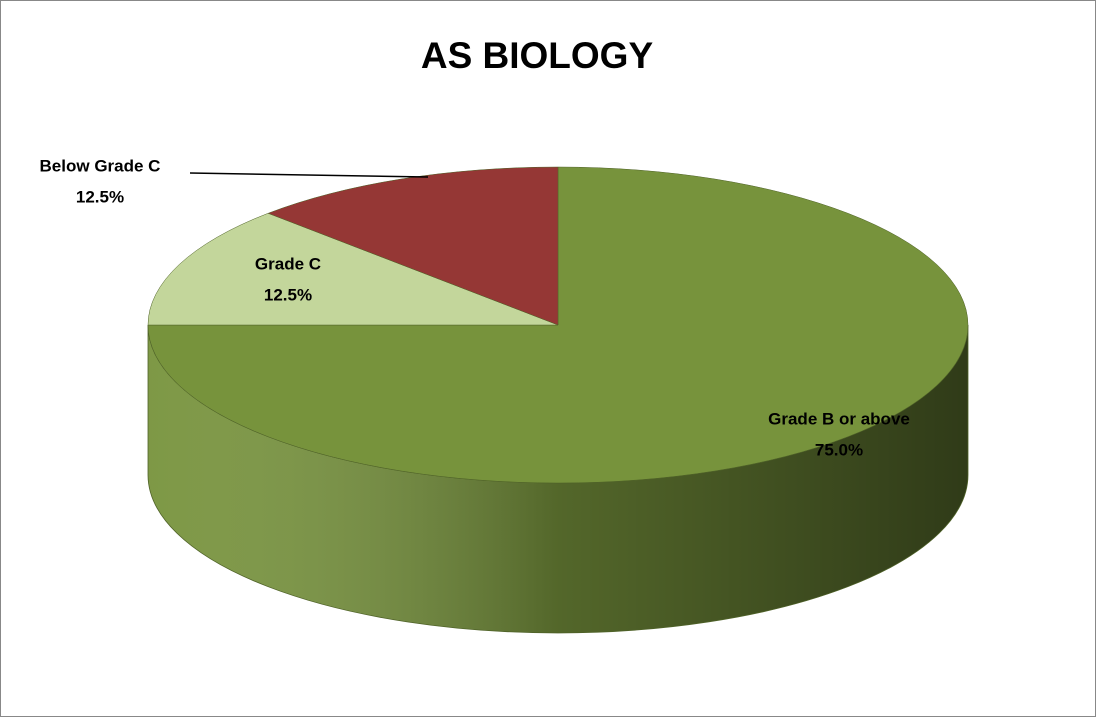 The image size is (1096, 717). I want to click on slice-label: Grade B or above, so click(839, 418).